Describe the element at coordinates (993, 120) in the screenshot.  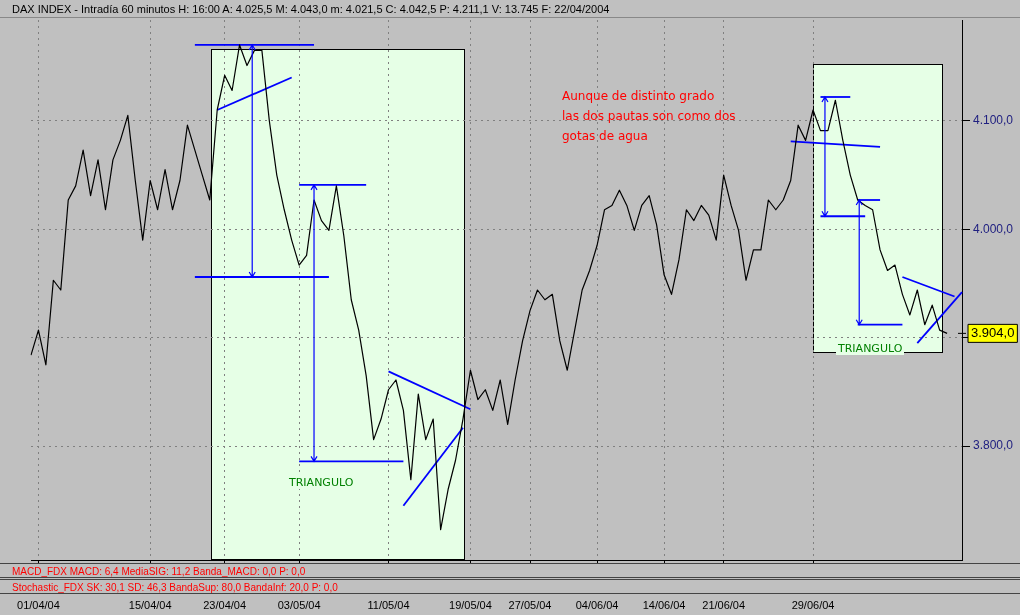
I see `y-tick-label: 4.100,0` at that location.